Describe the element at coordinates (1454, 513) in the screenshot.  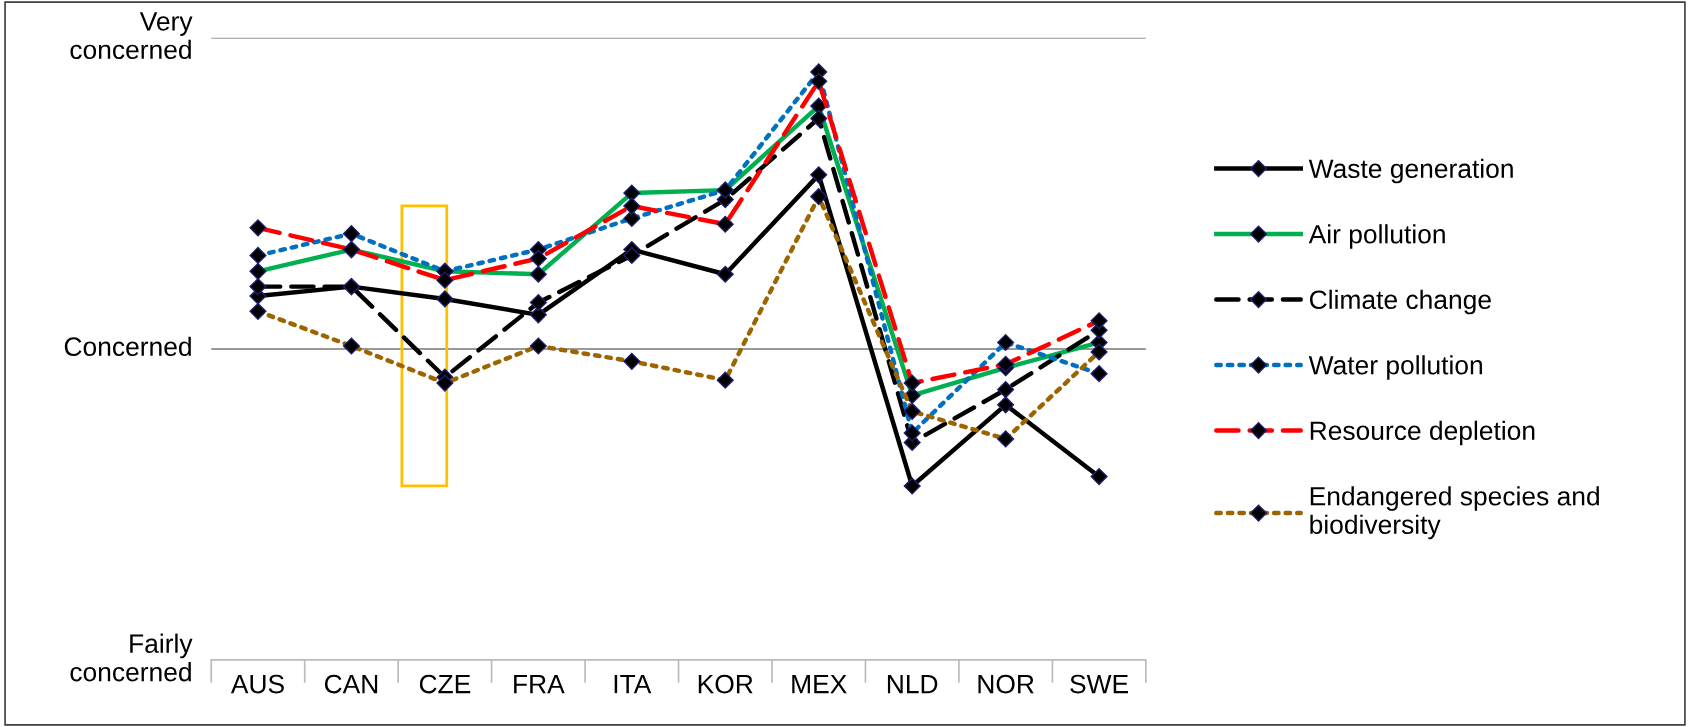
I see `legend-label: Endangered species and biodiversity` at that location.